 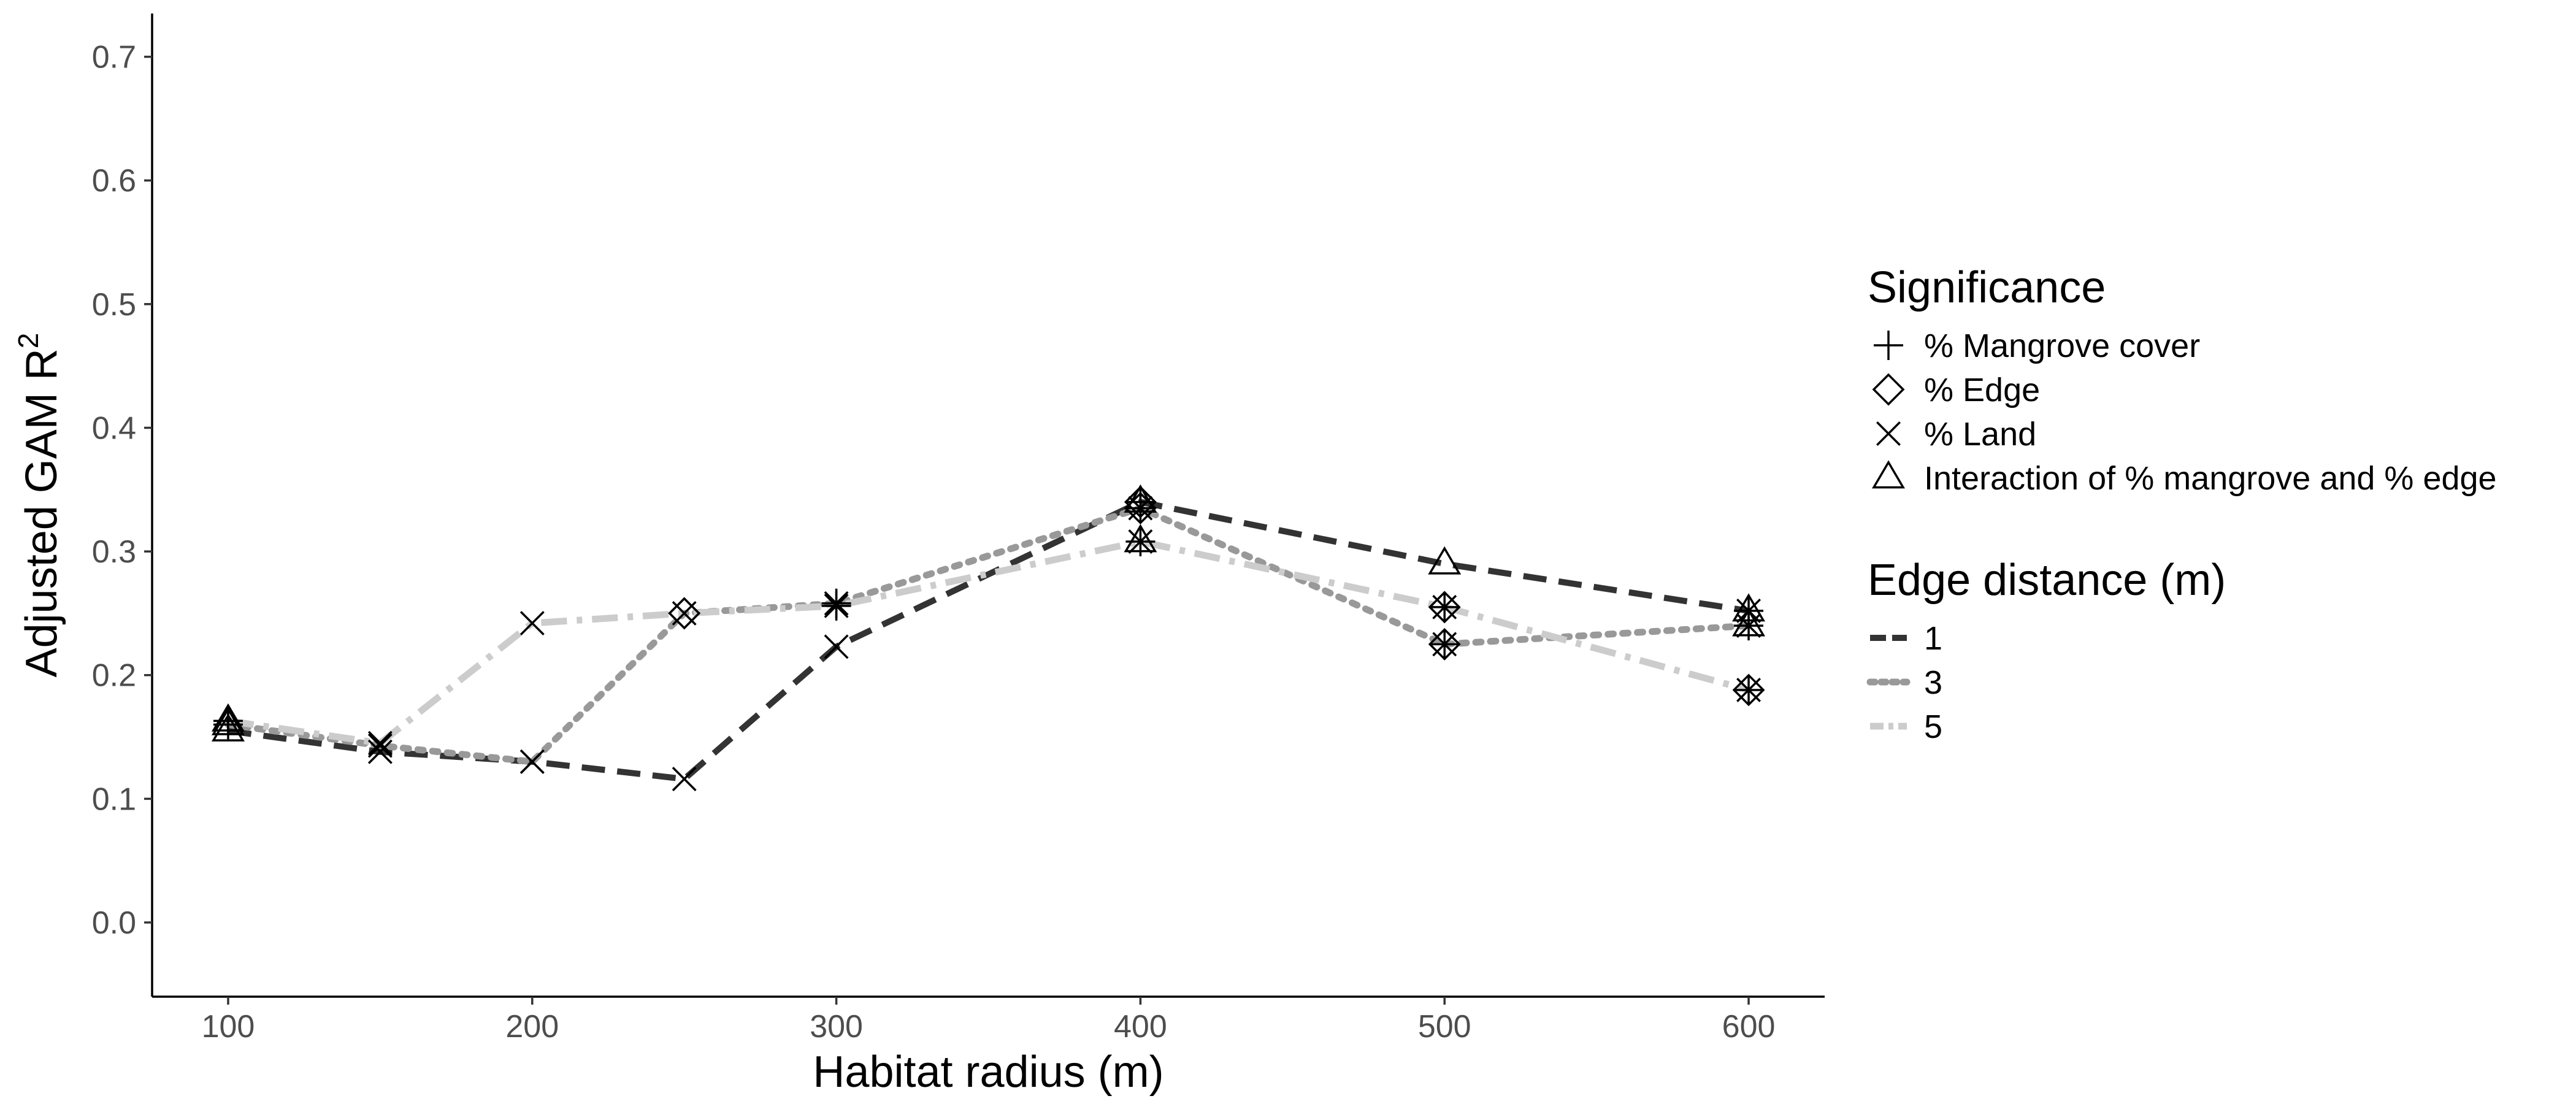 What do you see at coordinates (1933, 682) in the screenshot?
I see `legend-label-edge-distance: 3` at bounding box center [1933, 682].